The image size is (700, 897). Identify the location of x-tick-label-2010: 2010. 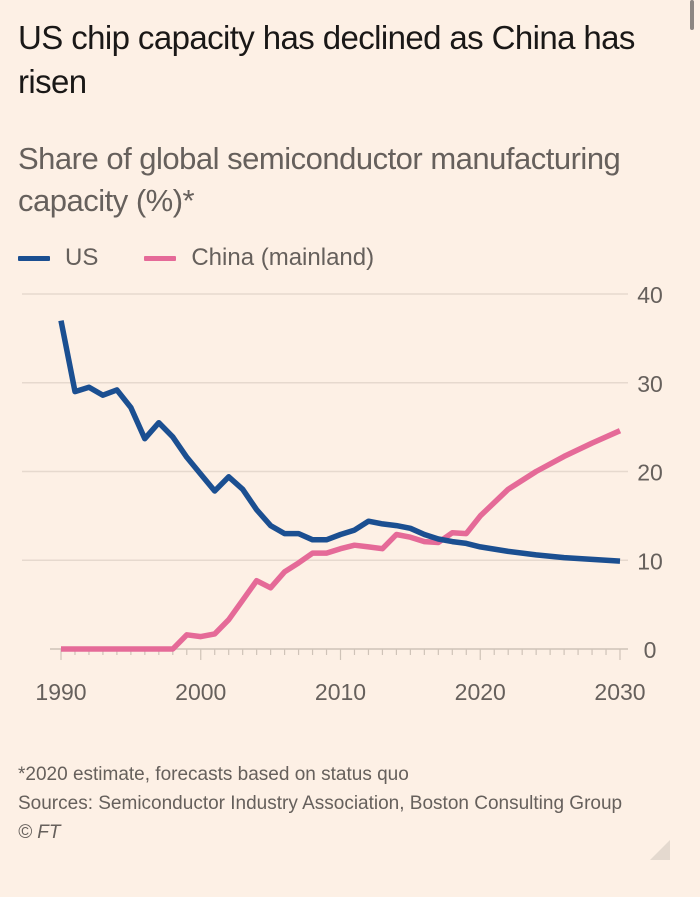
(340, 692).